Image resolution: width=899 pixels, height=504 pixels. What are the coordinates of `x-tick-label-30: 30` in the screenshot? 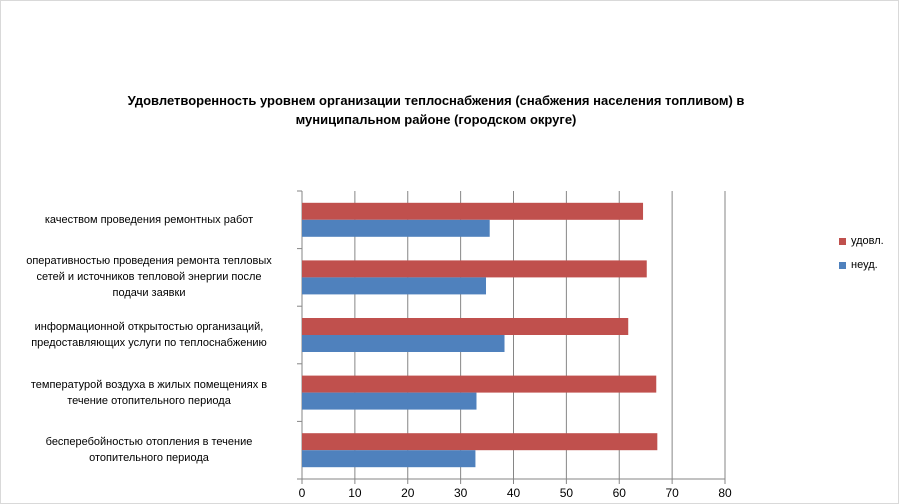 It's located at (460, 493).